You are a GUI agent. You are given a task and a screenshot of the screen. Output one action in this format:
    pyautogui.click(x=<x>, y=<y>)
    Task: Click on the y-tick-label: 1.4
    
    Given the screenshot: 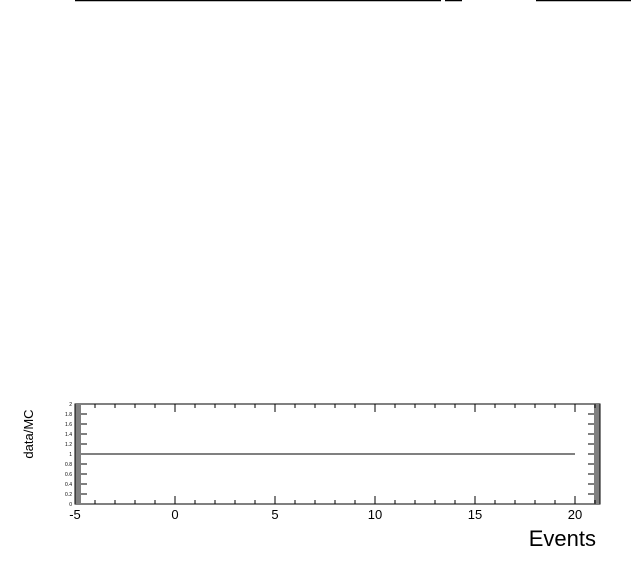 What is the action you would take?
    pyautogui.click(x=68, y=435)
    